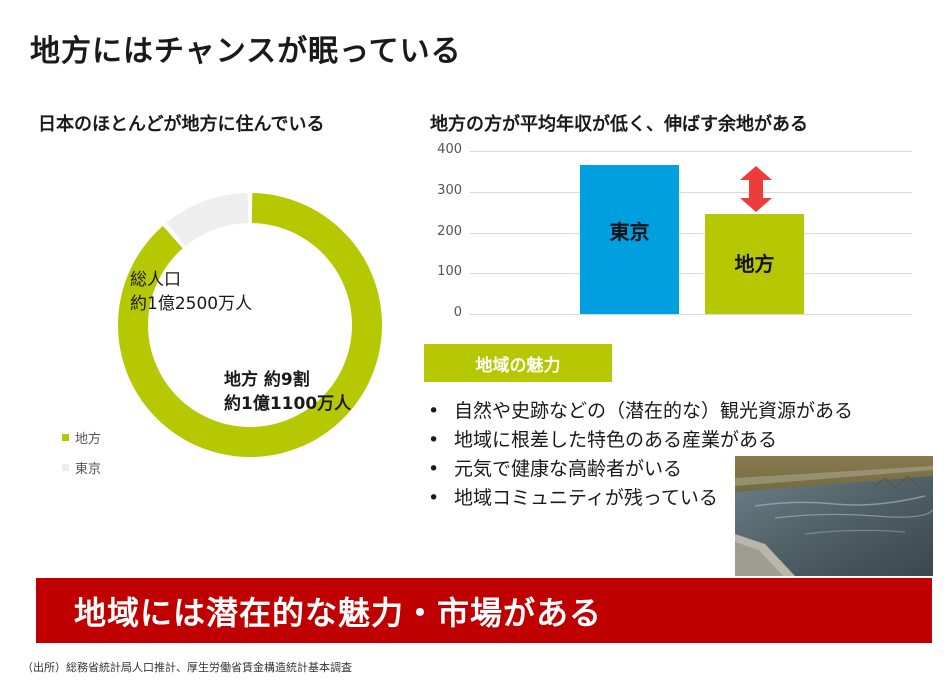  I want to click on page-title: 地方にはチャンスが眠っている, so click(246, 51).